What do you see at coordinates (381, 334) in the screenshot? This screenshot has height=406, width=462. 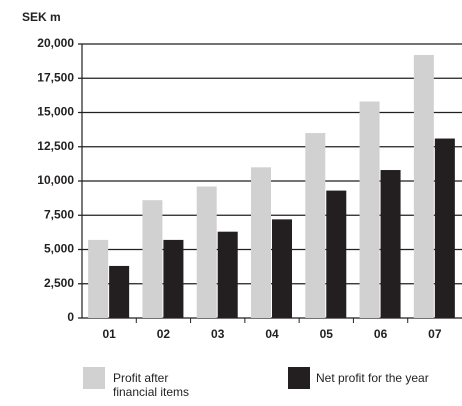 I see `x-tick-label: 06` at bounding box center [381, 334].